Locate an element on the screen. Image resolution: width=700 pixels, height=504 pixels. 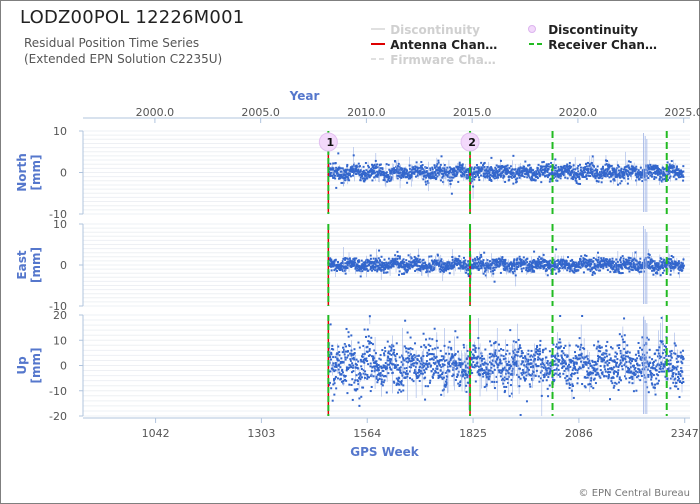
chart-title: LODZ00POL 12226M001 is located at coordinates (132, 17).